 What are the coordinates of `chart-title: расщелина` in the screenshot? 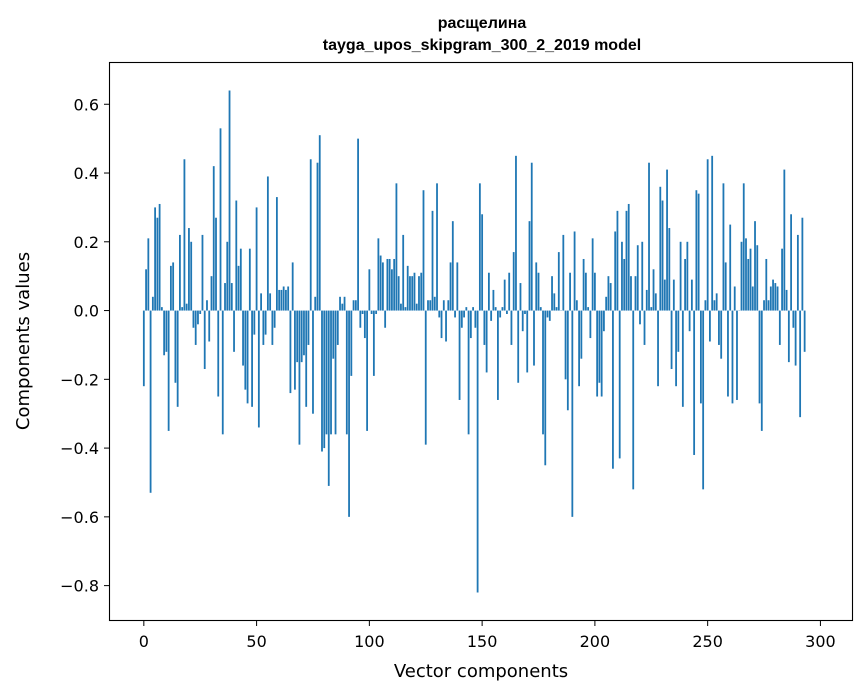 It's located at (482, 23).